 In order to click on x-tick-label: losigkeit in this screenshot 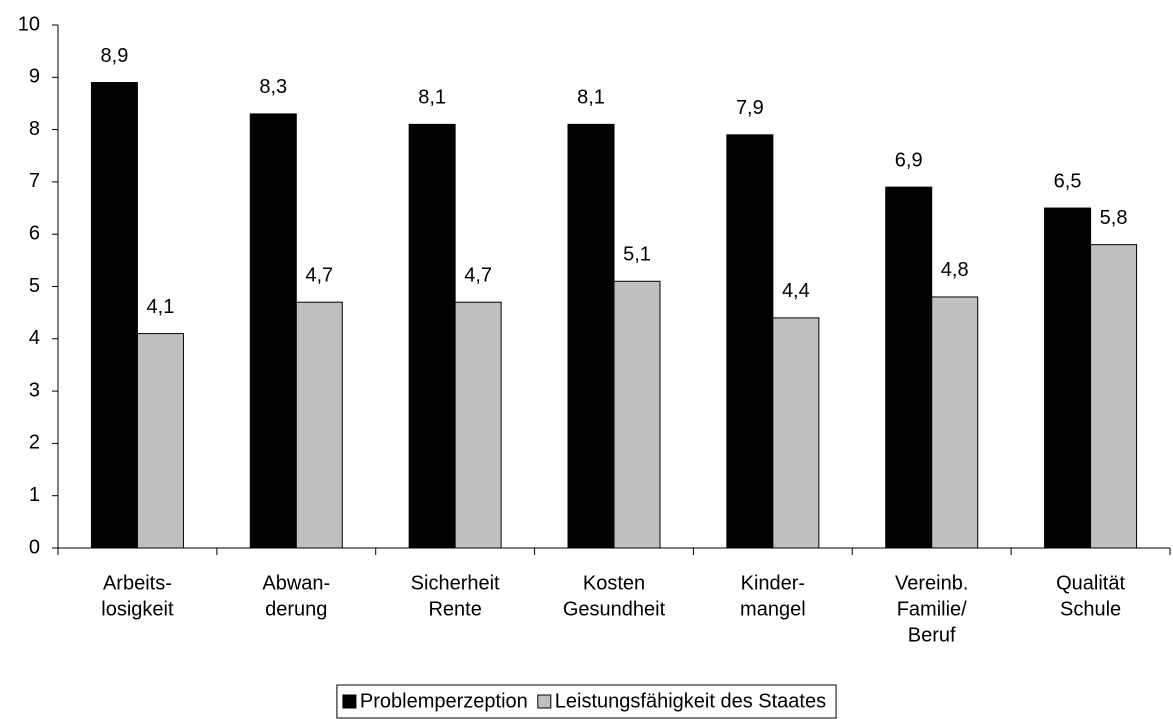, I will do `click(137, 609)`.